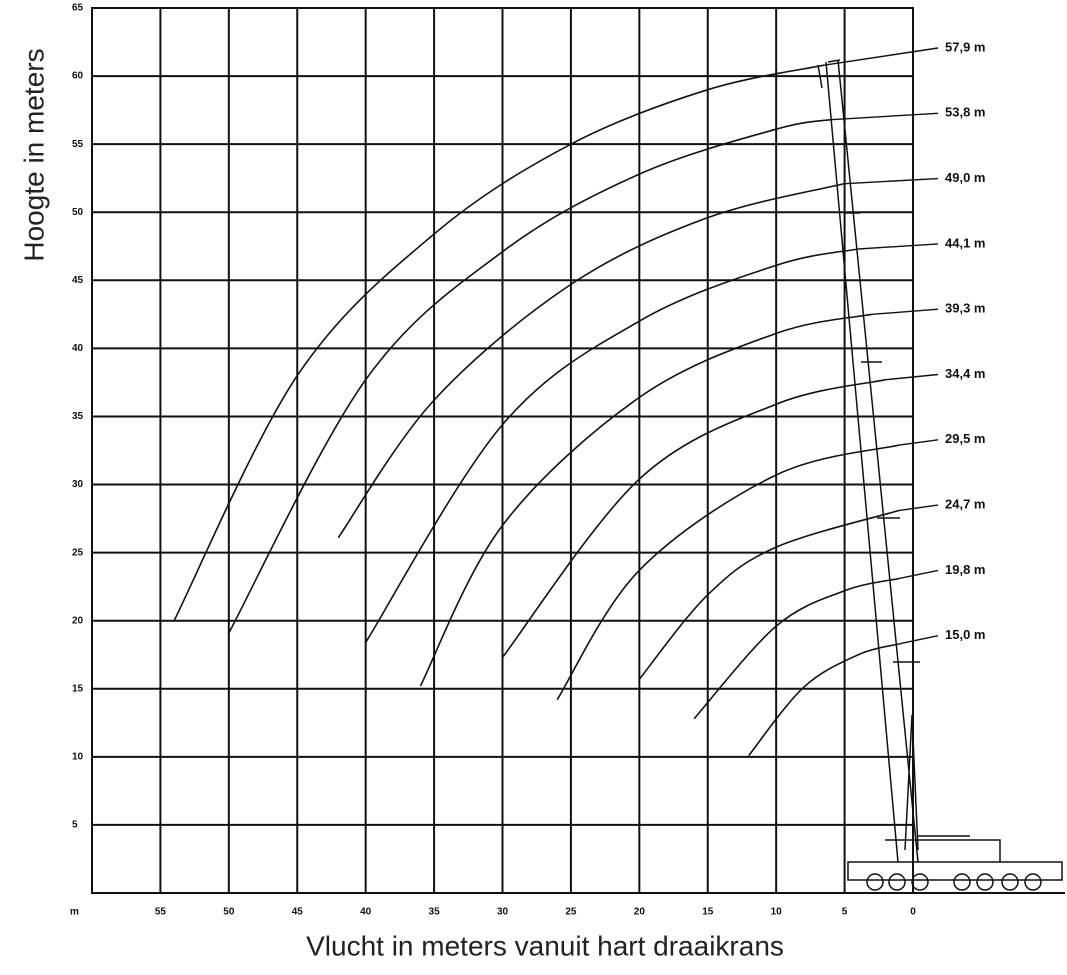  I want to click on x-tick-label: 55, so click(161, 912).